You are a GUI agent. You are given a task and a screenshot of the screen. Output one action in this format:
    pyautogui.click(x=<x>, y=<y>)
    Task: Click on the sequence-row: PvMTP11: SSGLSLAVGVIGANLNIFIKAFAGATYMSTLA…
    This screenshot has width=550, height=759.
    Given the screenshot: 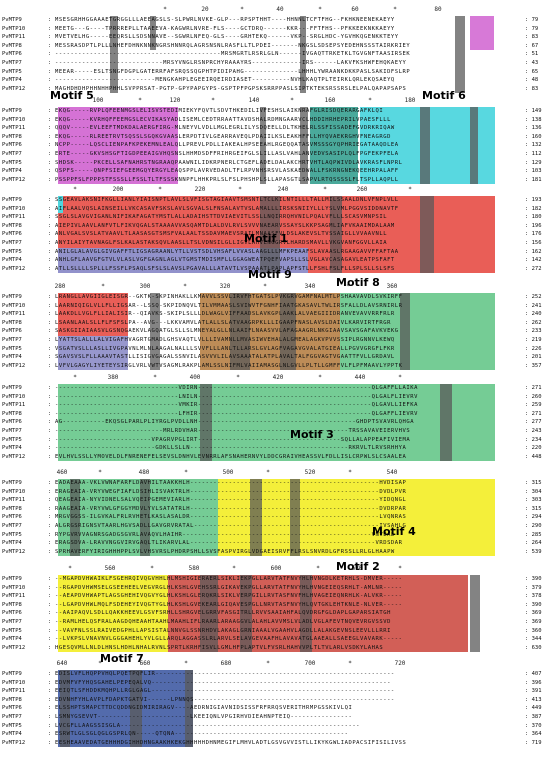 What is the action you would take?
    pyautogui.click(x=275, y=217)
    